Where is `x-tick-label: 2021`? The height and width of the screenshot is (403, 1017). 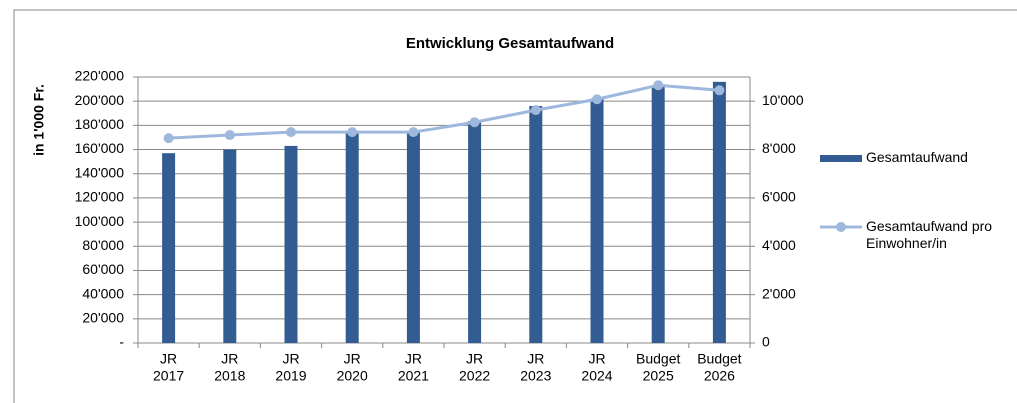
x-tick-label: 2021 is located at coordinates (413, 376).